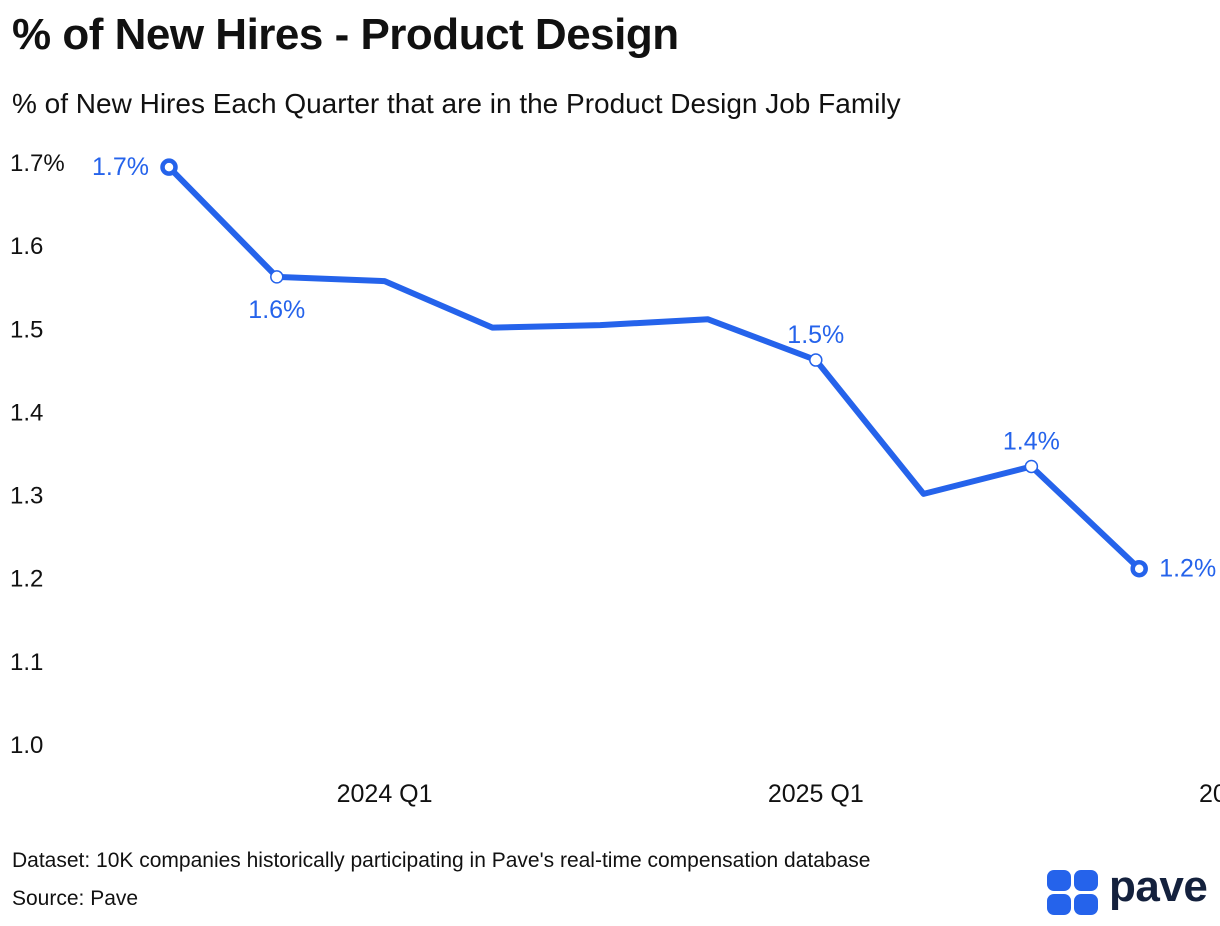 This screenshot has width=1220, height=926. I want to click on y-tick-label: 1.1, so click(26, 662).